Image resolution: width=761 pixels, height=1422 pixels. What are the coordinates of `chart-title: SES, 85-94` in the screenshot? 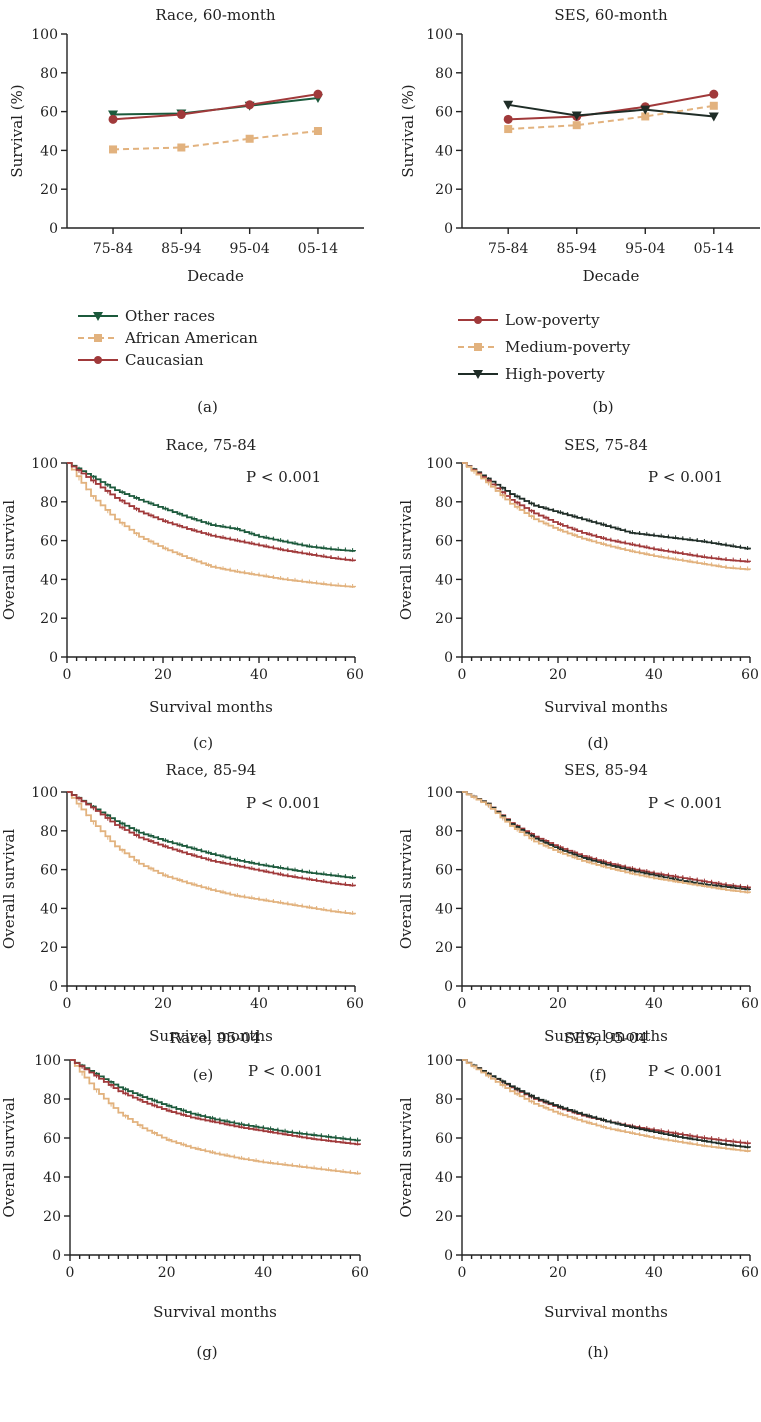 It's located at (606, 770).